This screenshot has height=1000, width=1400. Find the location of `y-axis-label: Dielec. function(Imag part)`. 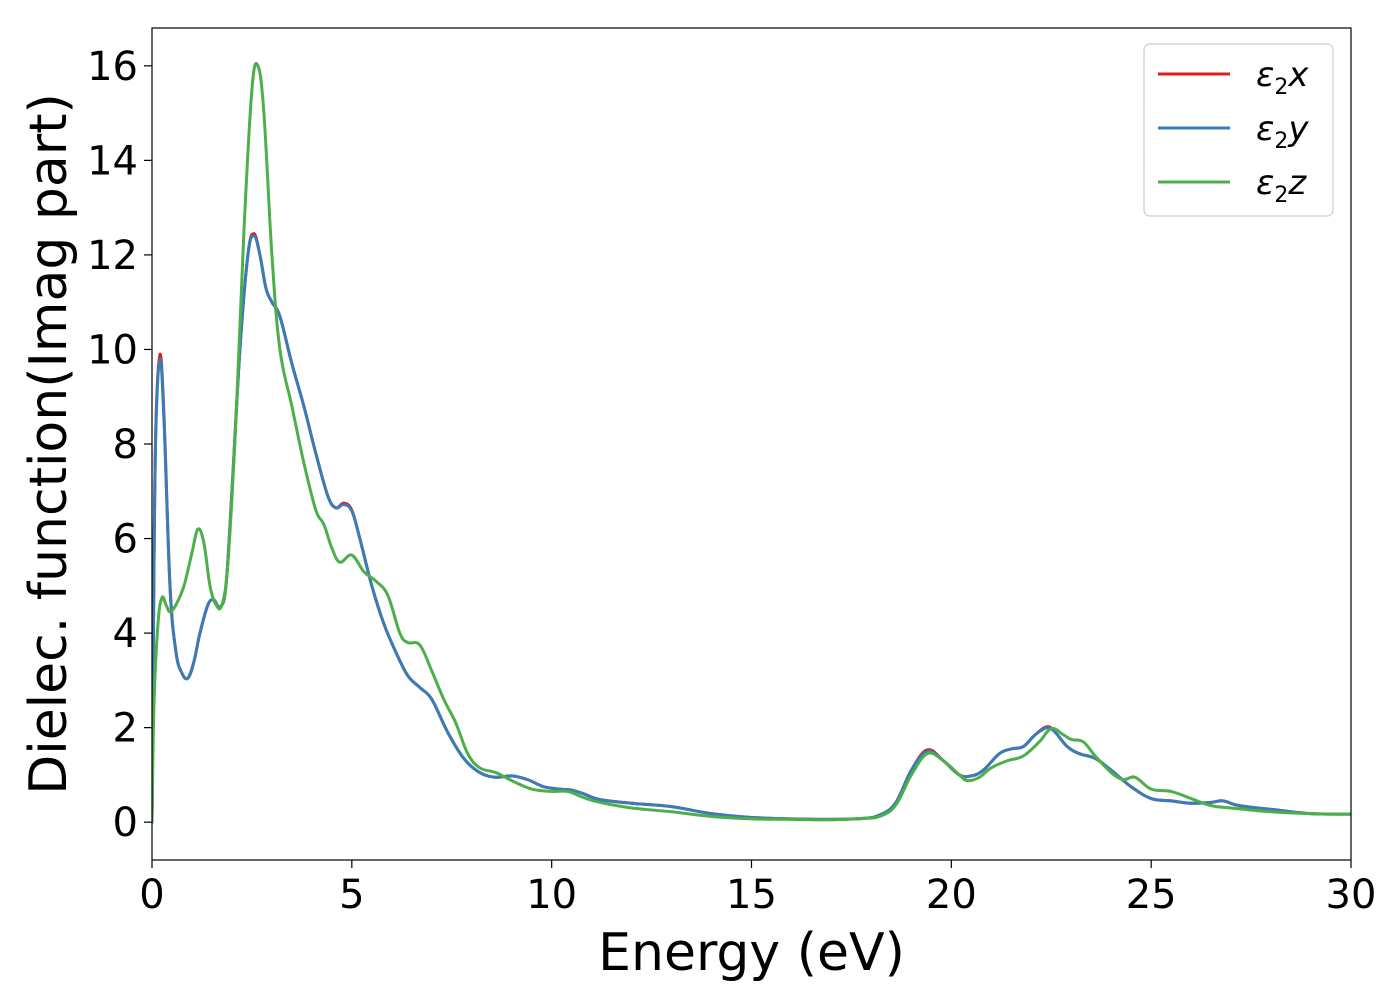

y-axis-label: Dielec. function(Imag part) is located at coordinates (49, 444).